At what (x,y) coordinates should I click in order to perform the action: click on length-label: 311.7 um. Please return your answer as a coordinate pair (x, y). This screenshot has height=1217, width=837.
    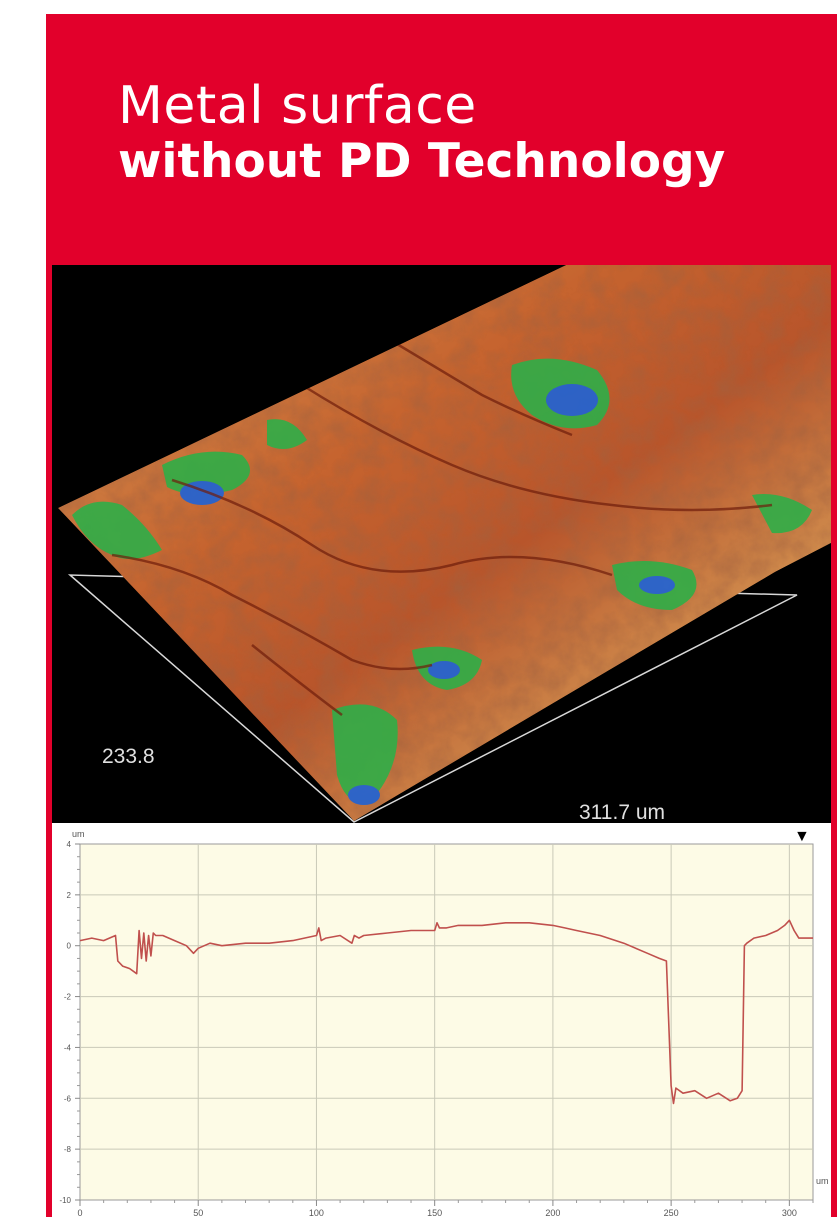
    Looking at the image, I should click on (622, 812).